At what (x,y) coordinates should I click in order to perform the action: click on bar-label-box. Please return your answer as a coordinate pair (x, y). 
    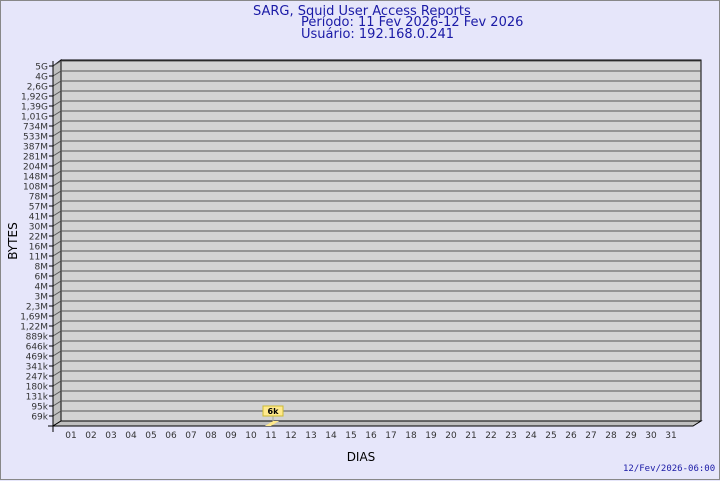
    Looking at the image, I should click on (273, 411).